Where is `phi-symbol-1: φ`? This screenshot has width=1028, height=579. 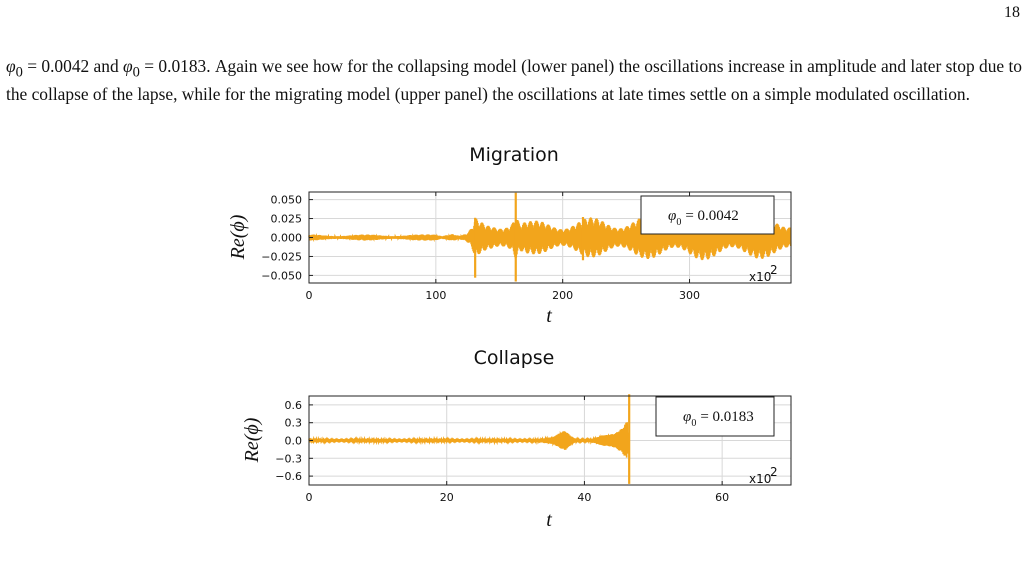 phi-symbol-1: φ is located at coordinates (11, 66).